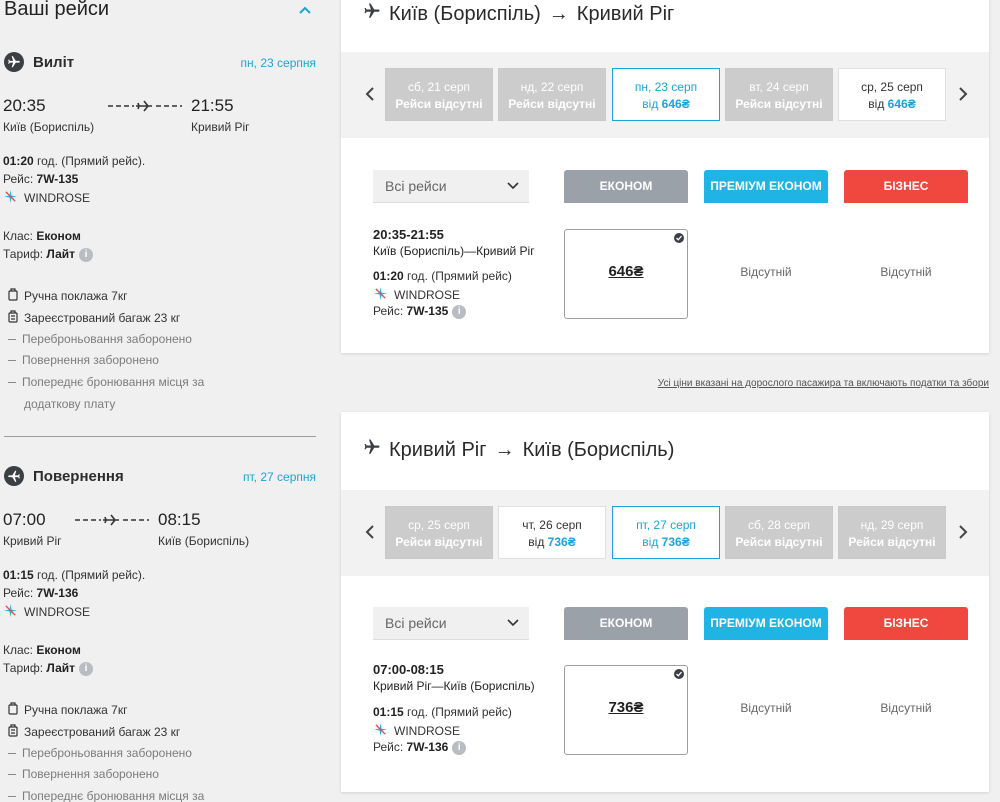 The image size is (1000, 802). What do you see at coordinates (78, 476) in the screenshot?
I see `return-label: Повернення` at bounding box center [78, 476].